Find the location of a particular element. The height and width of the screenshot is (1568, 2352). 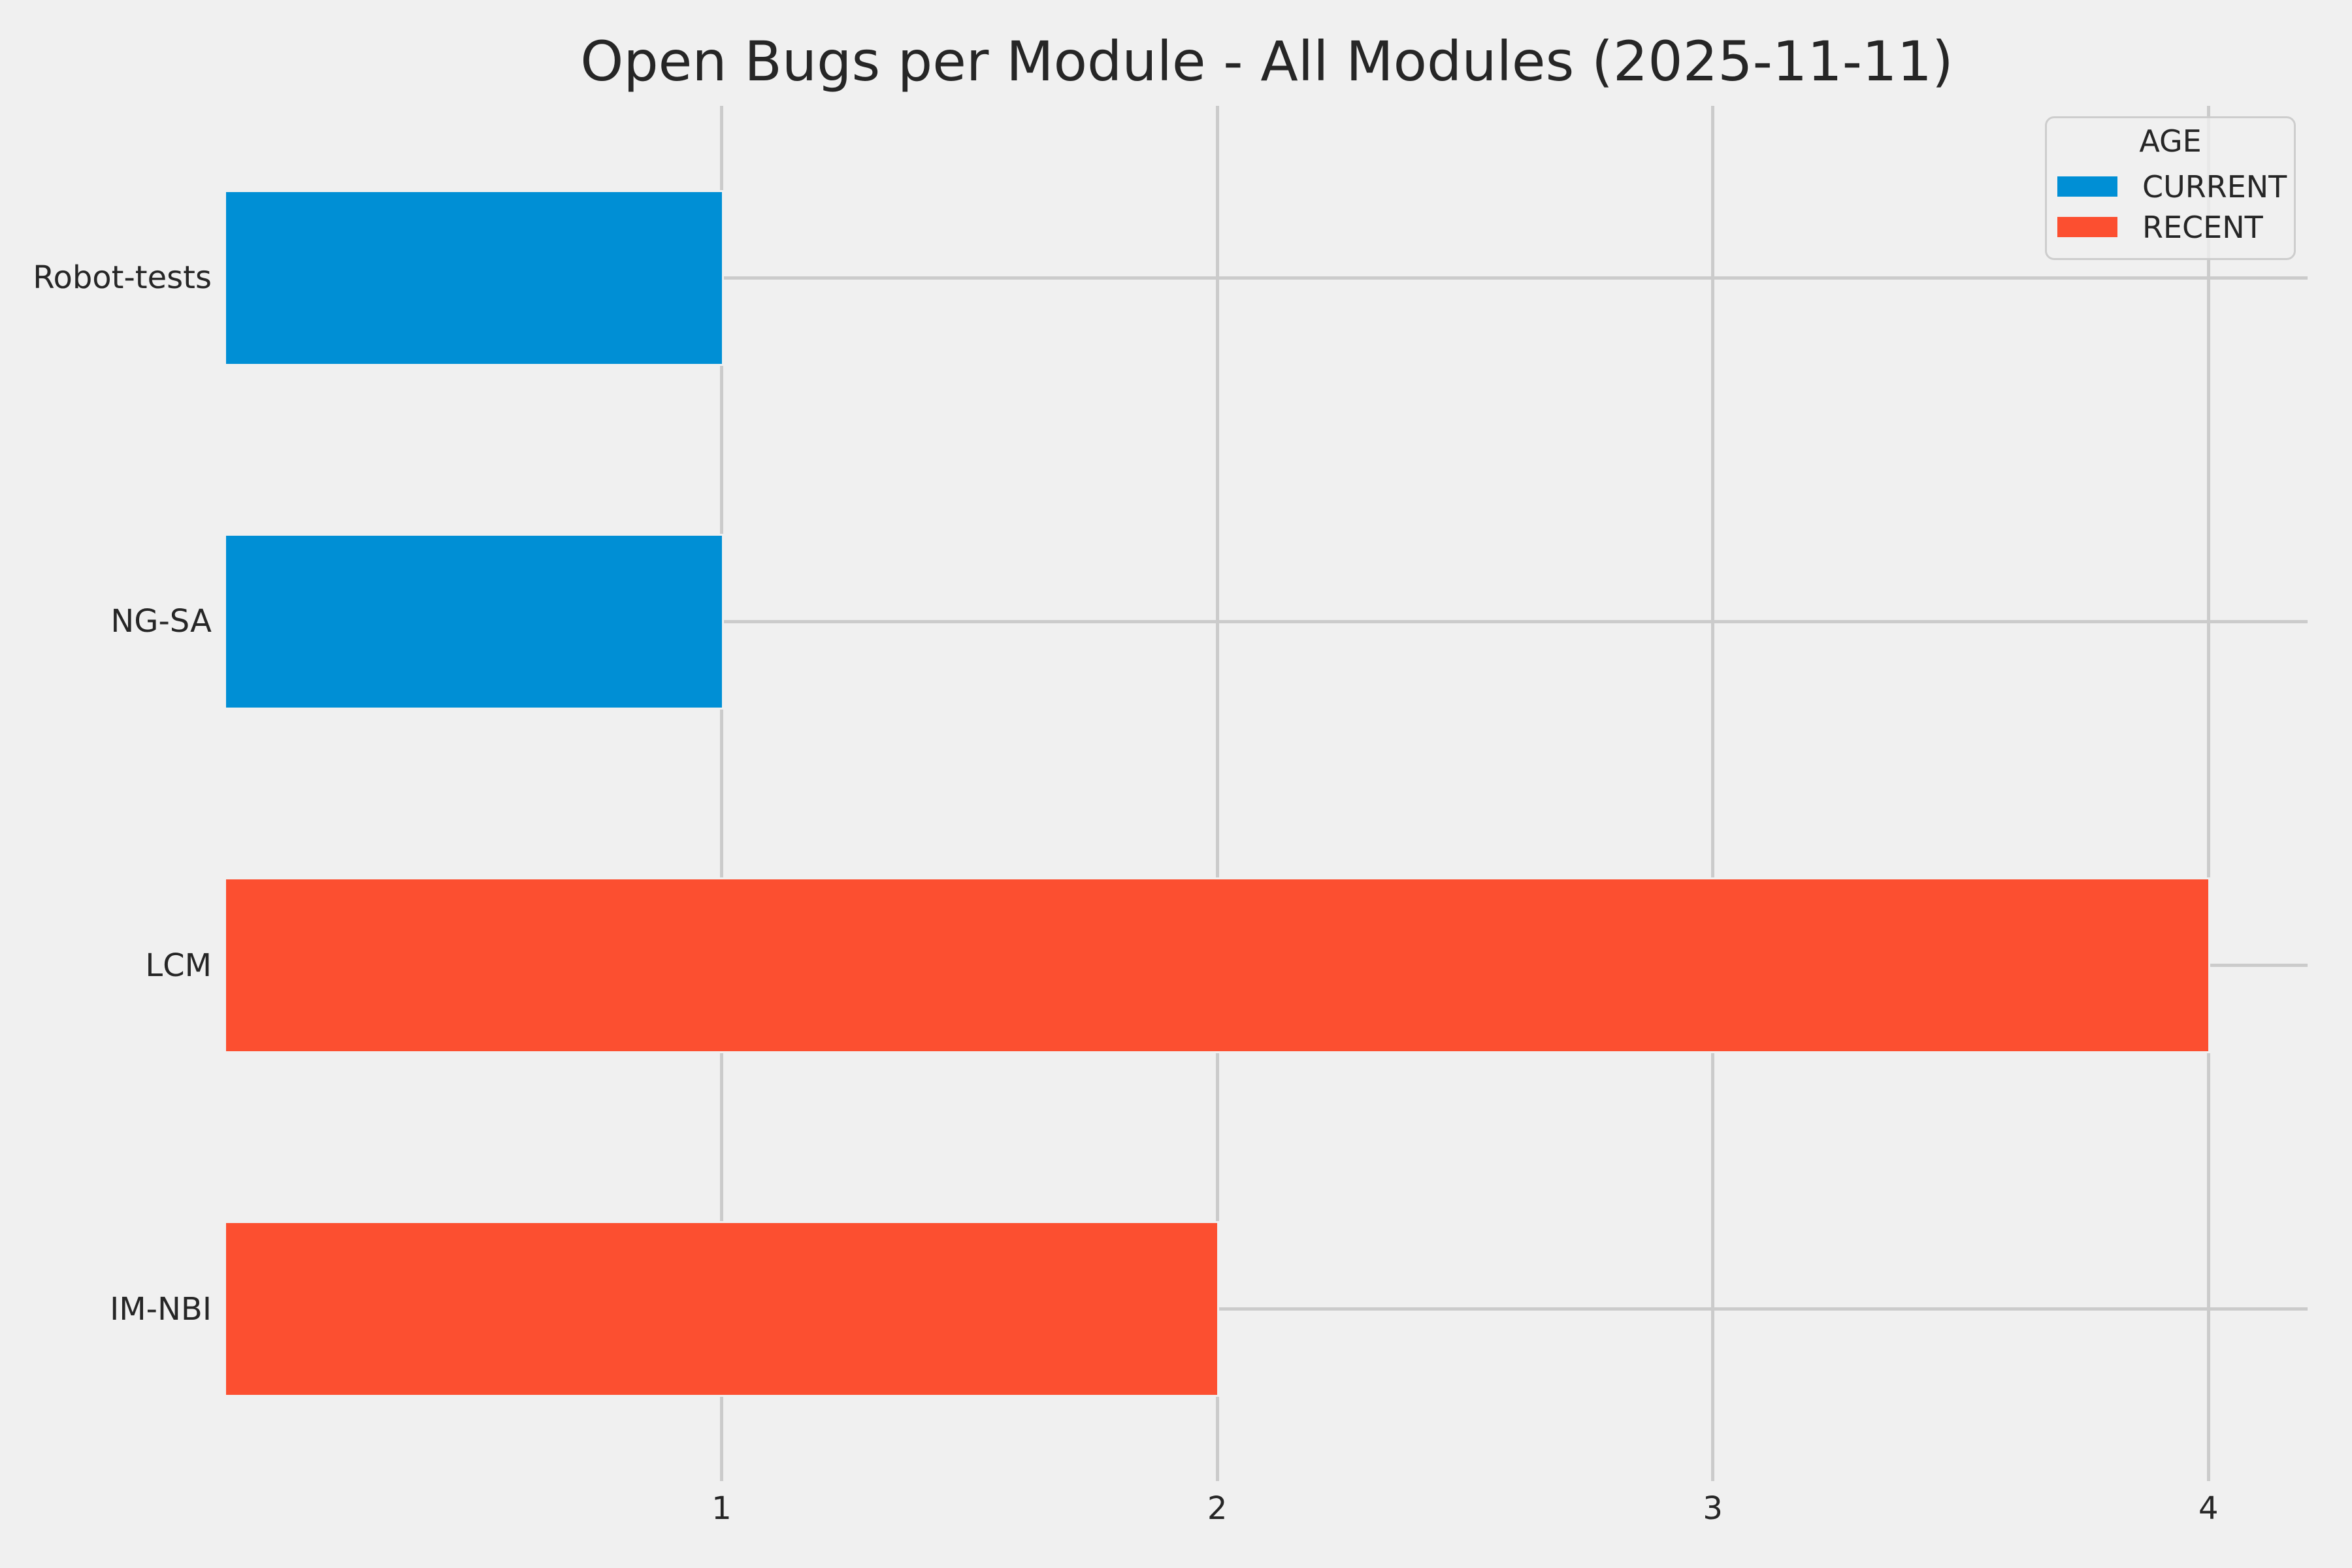

x-tick-label: 1 is located at coordinates (721, 1508).